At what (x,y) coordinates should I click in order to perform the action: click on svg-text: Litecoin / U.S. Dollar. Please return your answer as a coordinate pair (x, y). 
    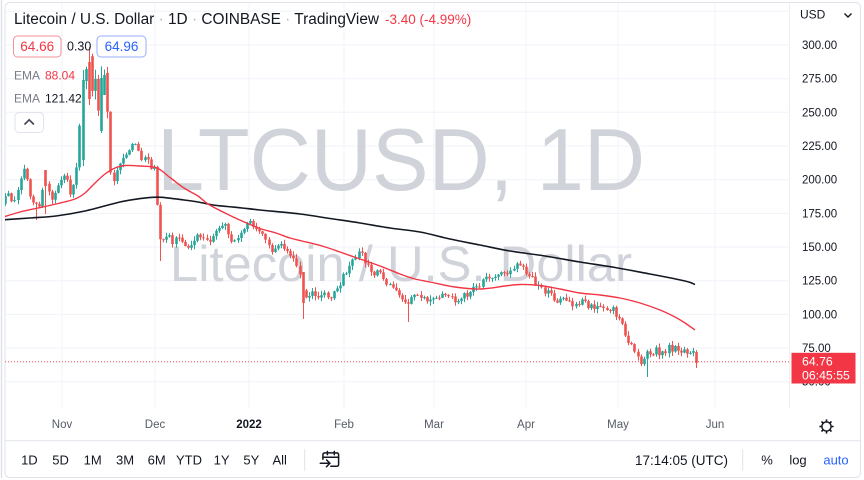
    Looking at the image, I should click on (401, 264).